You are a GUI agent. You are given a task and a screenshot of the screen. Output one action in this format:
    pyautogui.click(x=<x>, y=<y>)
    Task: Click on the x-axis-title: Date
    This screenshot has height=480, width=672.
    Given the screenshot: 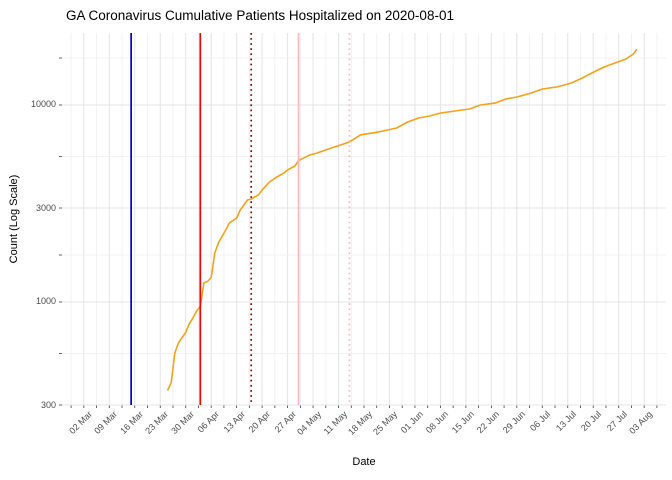 What is the action you would take?
    pyautogui.click(x=364, y=462)
    